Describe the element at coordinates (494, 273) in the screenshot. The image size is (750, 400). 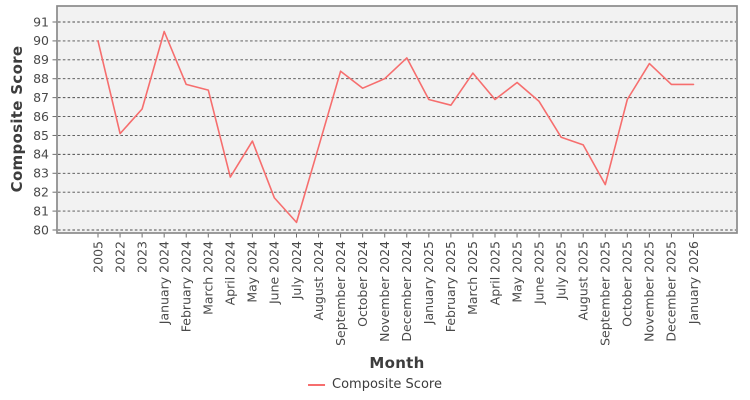
I see `x-tick-label: April 2025` at that location.